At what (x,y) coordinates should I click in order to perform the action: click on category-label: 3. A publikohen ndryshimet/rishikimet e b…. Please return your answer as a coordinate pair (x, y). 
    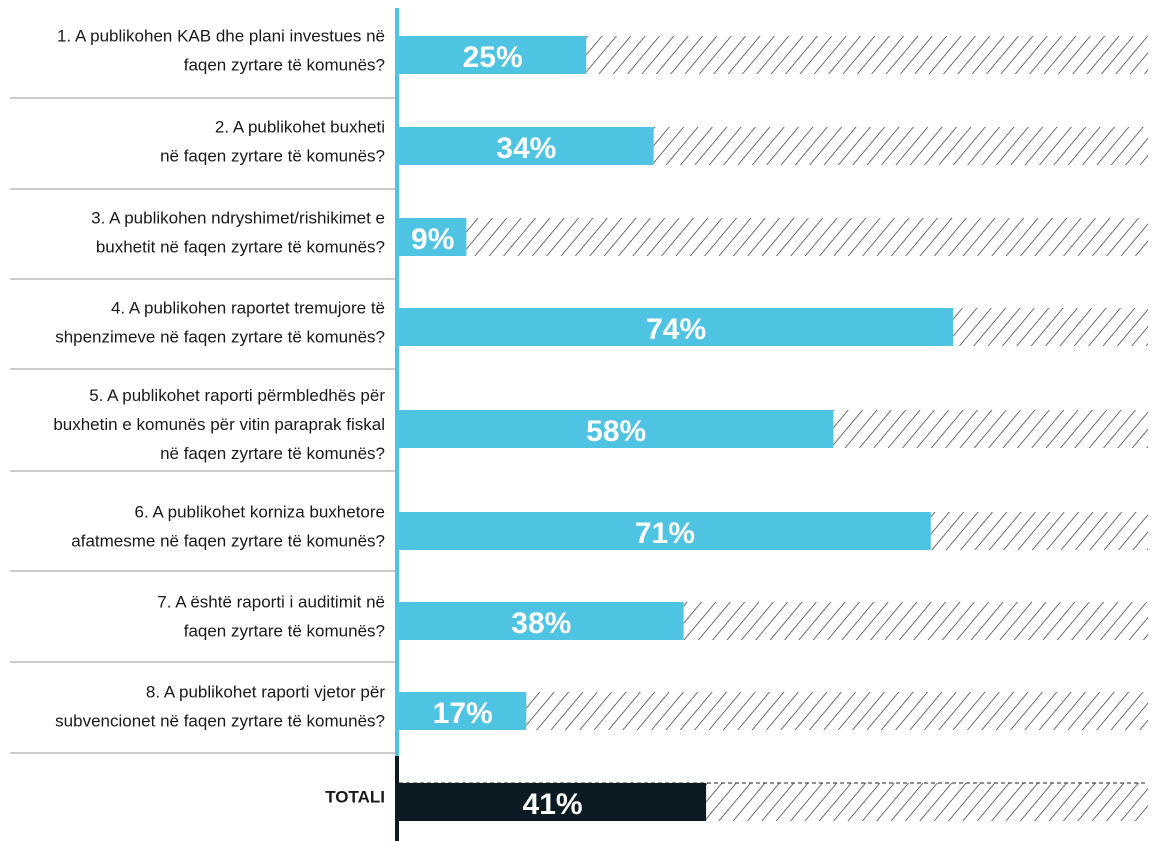
    Looking at the image, I should click on (238, 233).